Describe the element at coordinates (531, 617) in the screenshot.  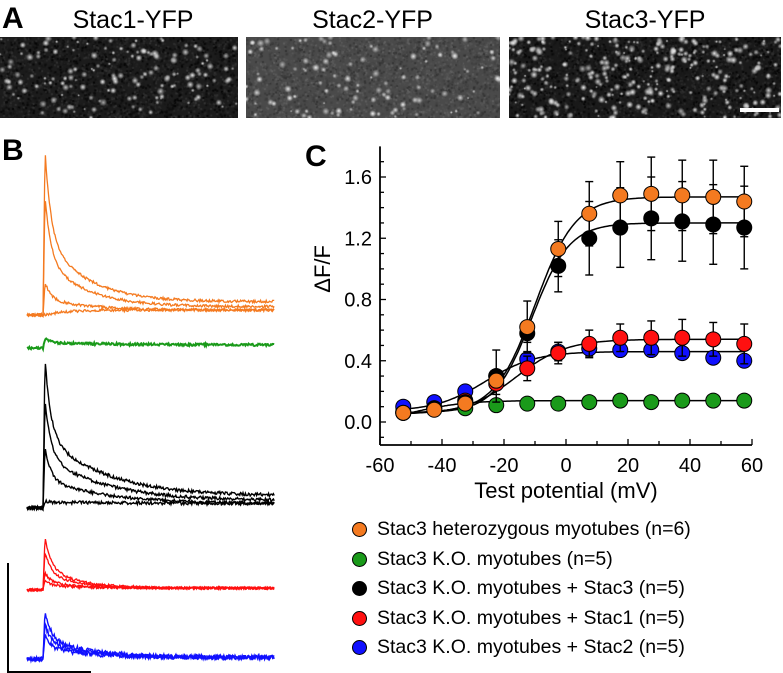
I see `legend-label: Stac3 K.O. myotubes + Stac1 (n=5)` at that location.